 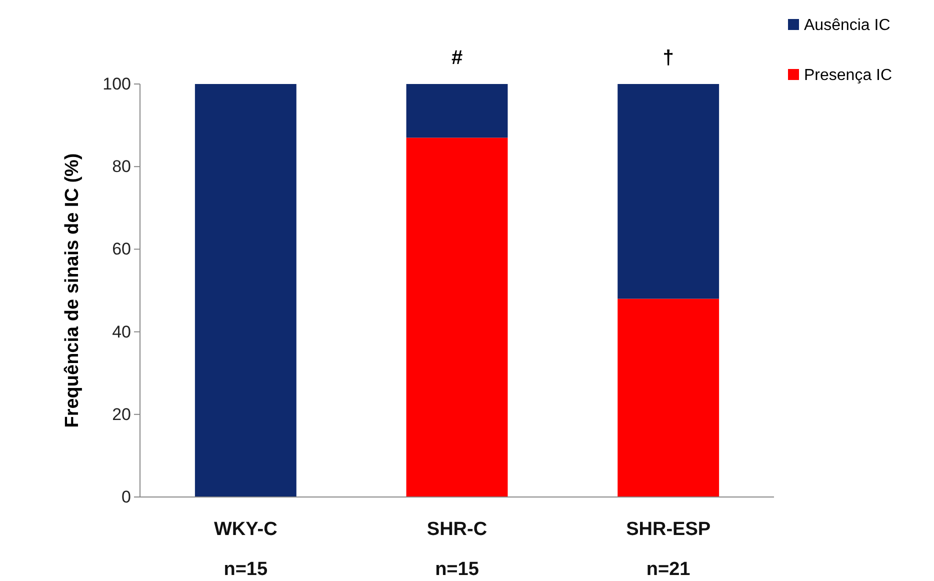 I want to click on x-tick-label: SHR-C n=15, so click(x=457, y=549).